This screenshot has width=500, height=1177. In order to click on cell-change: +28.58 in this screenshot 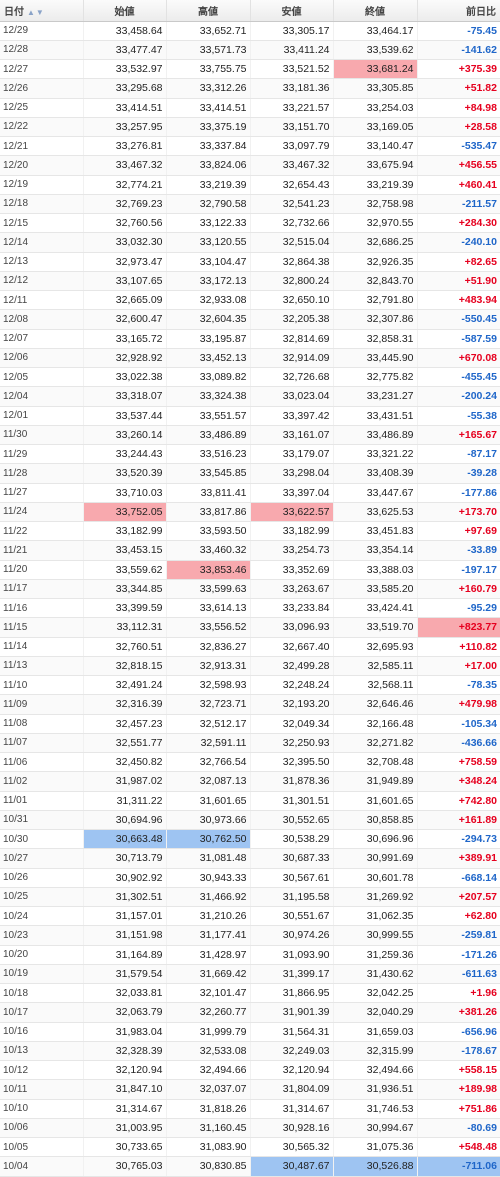, I will do `click(458, 127)`.